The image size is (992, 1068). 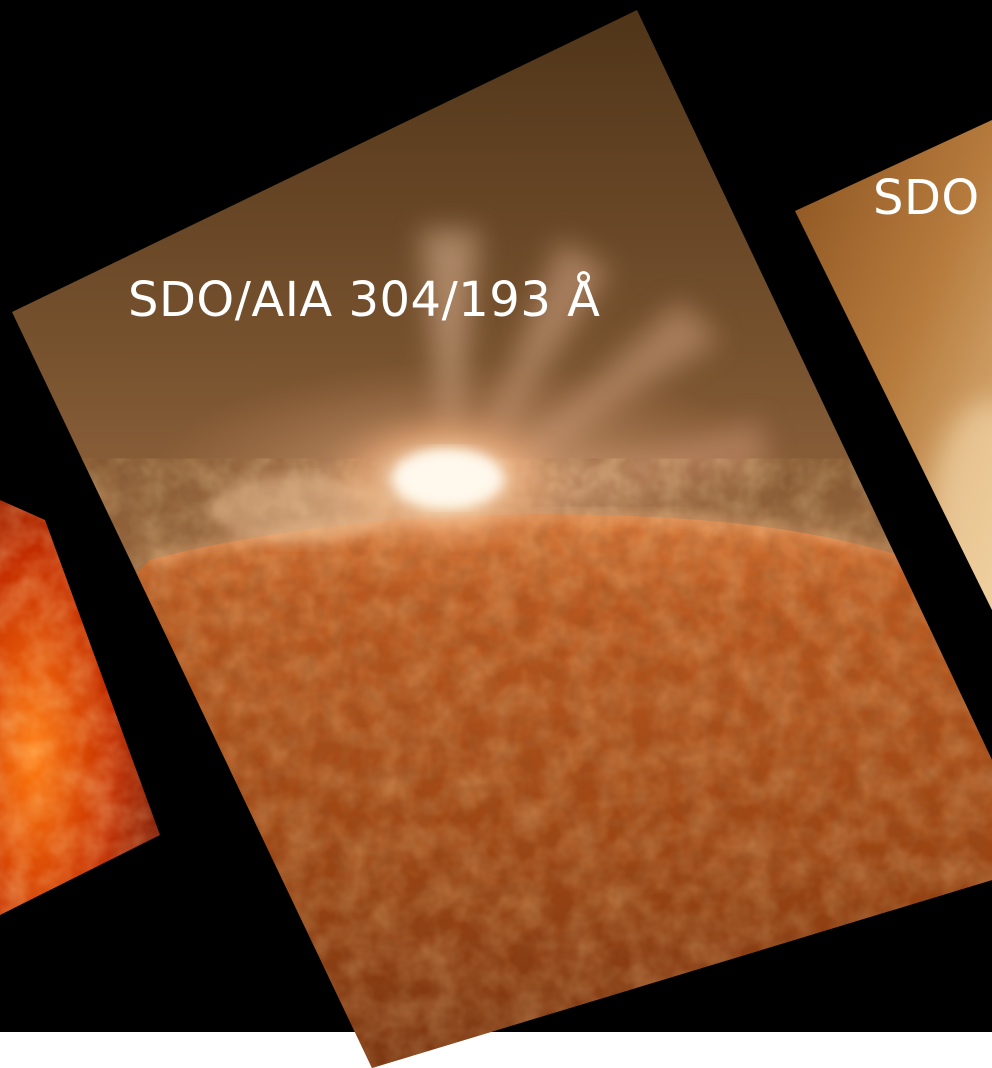 What do you see at coordinates (926, 198) in the screenshot?
I see `right-panel-label: SDO` at bounding box center [926, 198].